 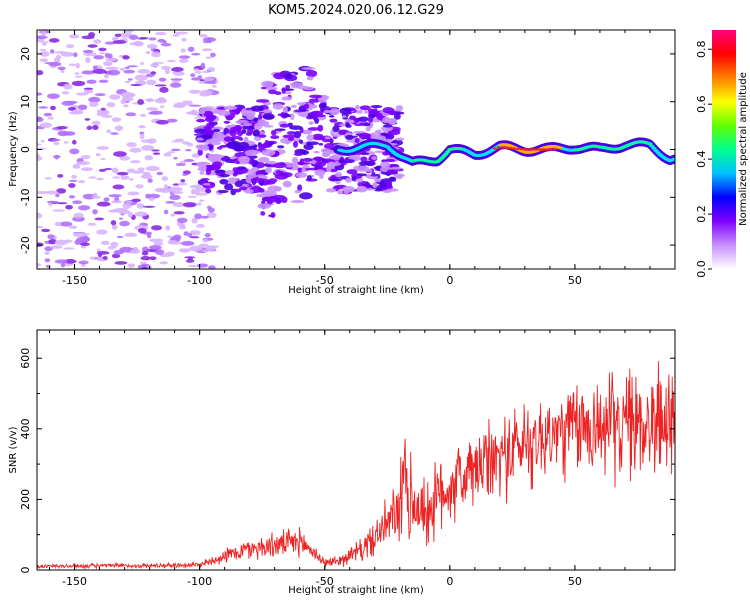 I want to click on x-tick-label: 50, so click(x=575, y=280).